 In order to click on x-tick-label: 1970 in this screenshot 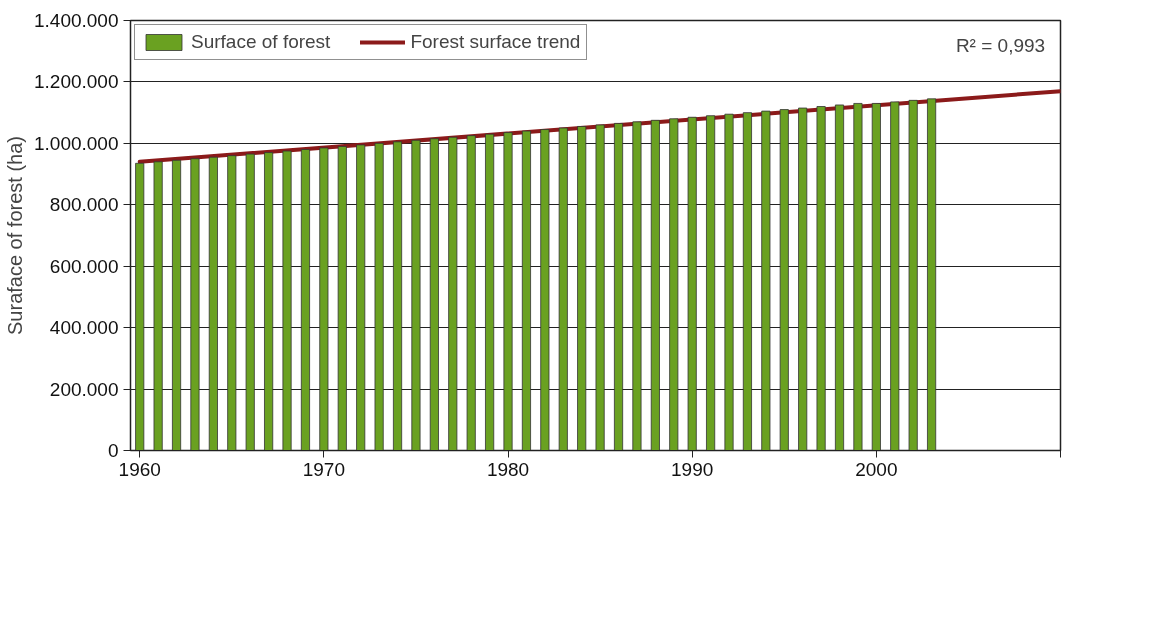, I will do `click(324, 469)`.